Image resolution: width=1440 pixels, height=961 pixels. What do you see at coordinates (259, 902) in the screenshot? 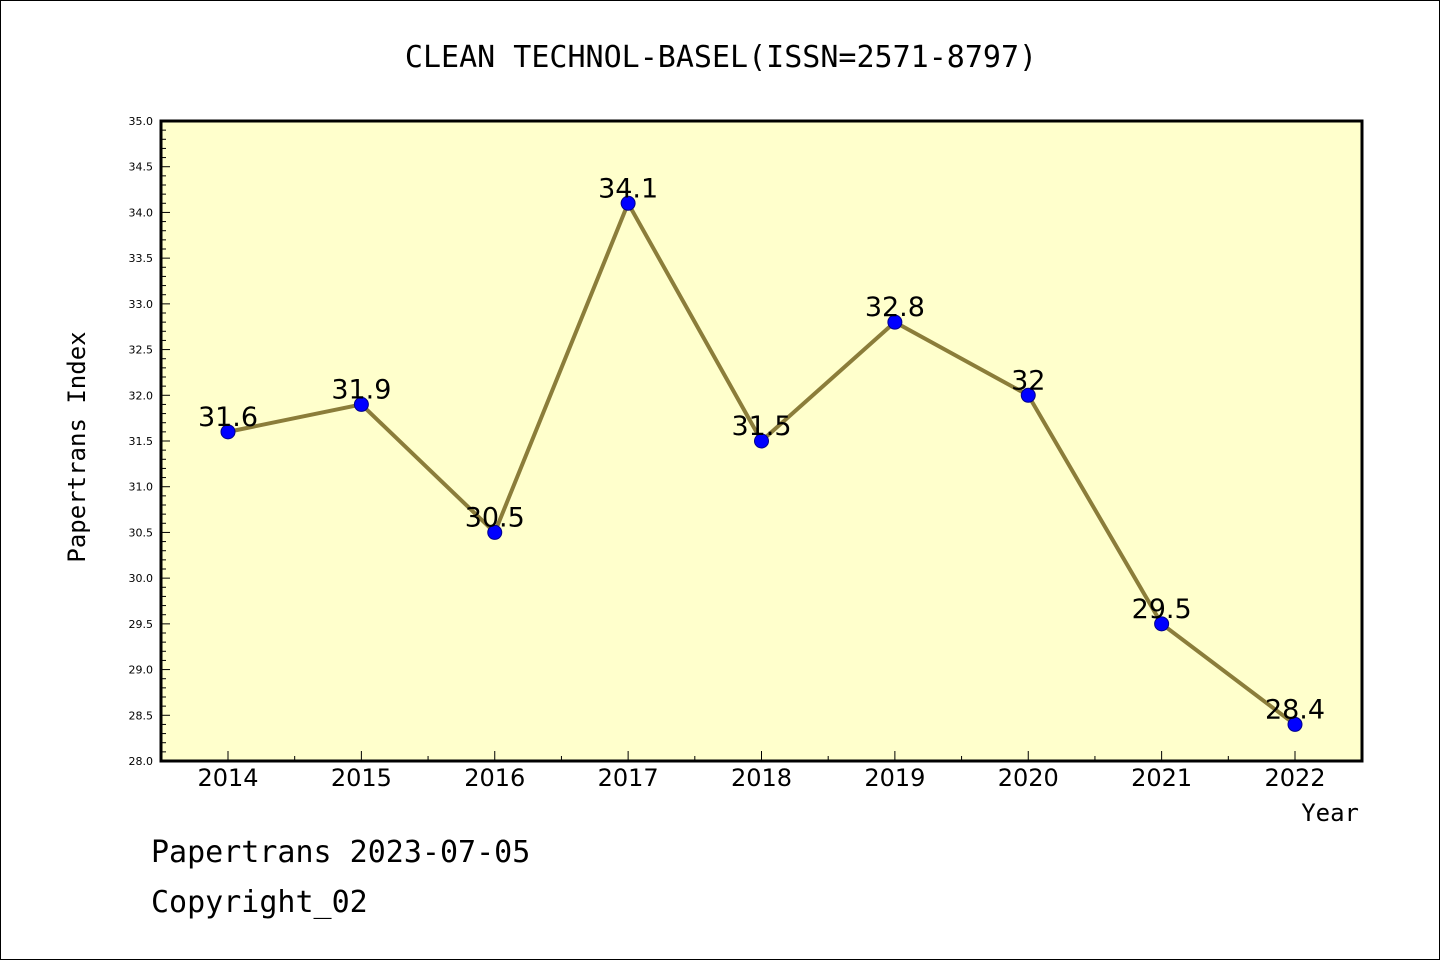
I see `footer-copyright: Copyright_02` at bounding box center [259, 902].